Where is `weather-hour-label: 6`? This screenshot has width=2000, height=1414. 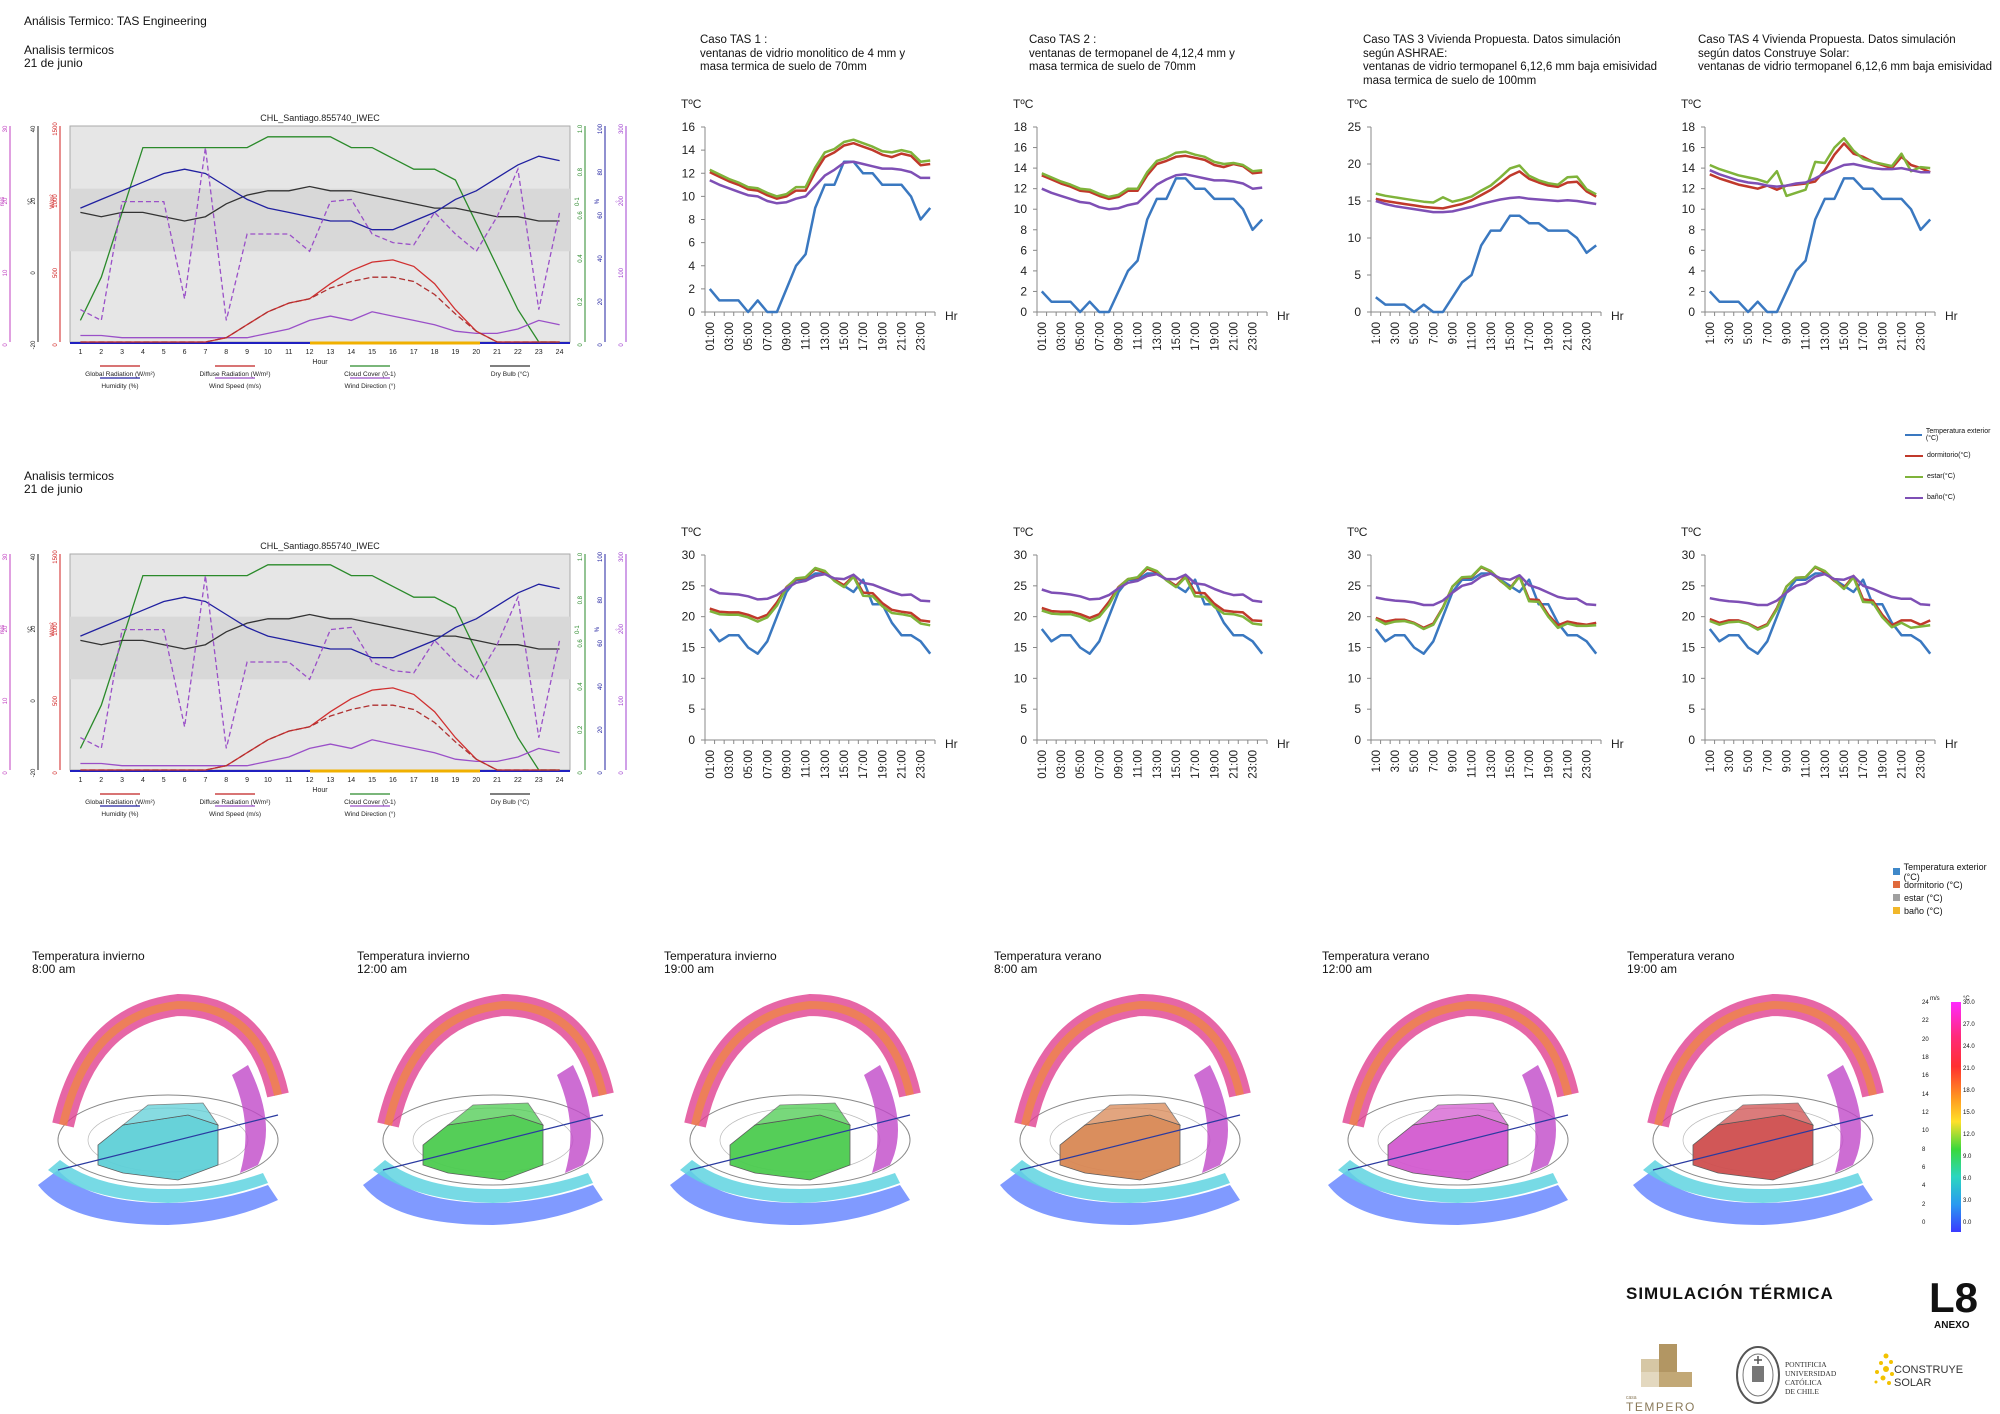 weather-hour-label: 6 is located at coordinates (185, 352).